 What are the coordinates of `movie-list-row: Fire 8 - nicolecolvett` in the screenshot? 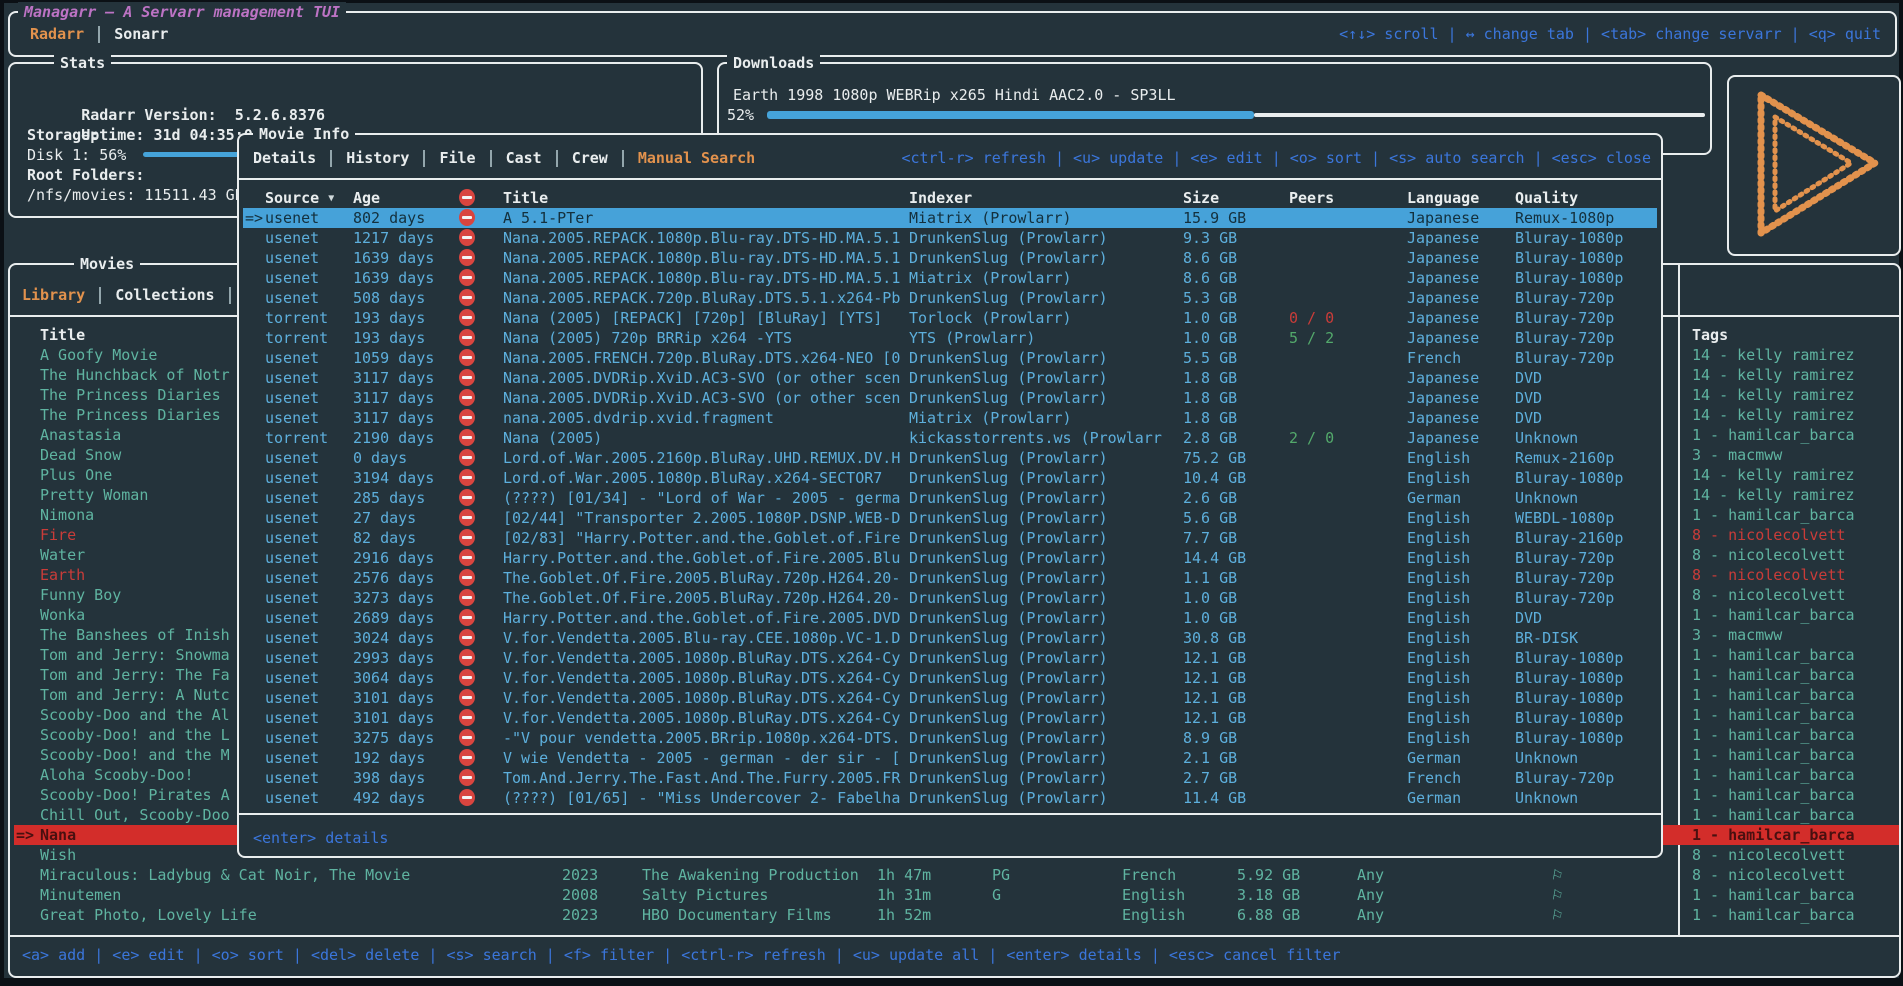 It's located at (954, 535).